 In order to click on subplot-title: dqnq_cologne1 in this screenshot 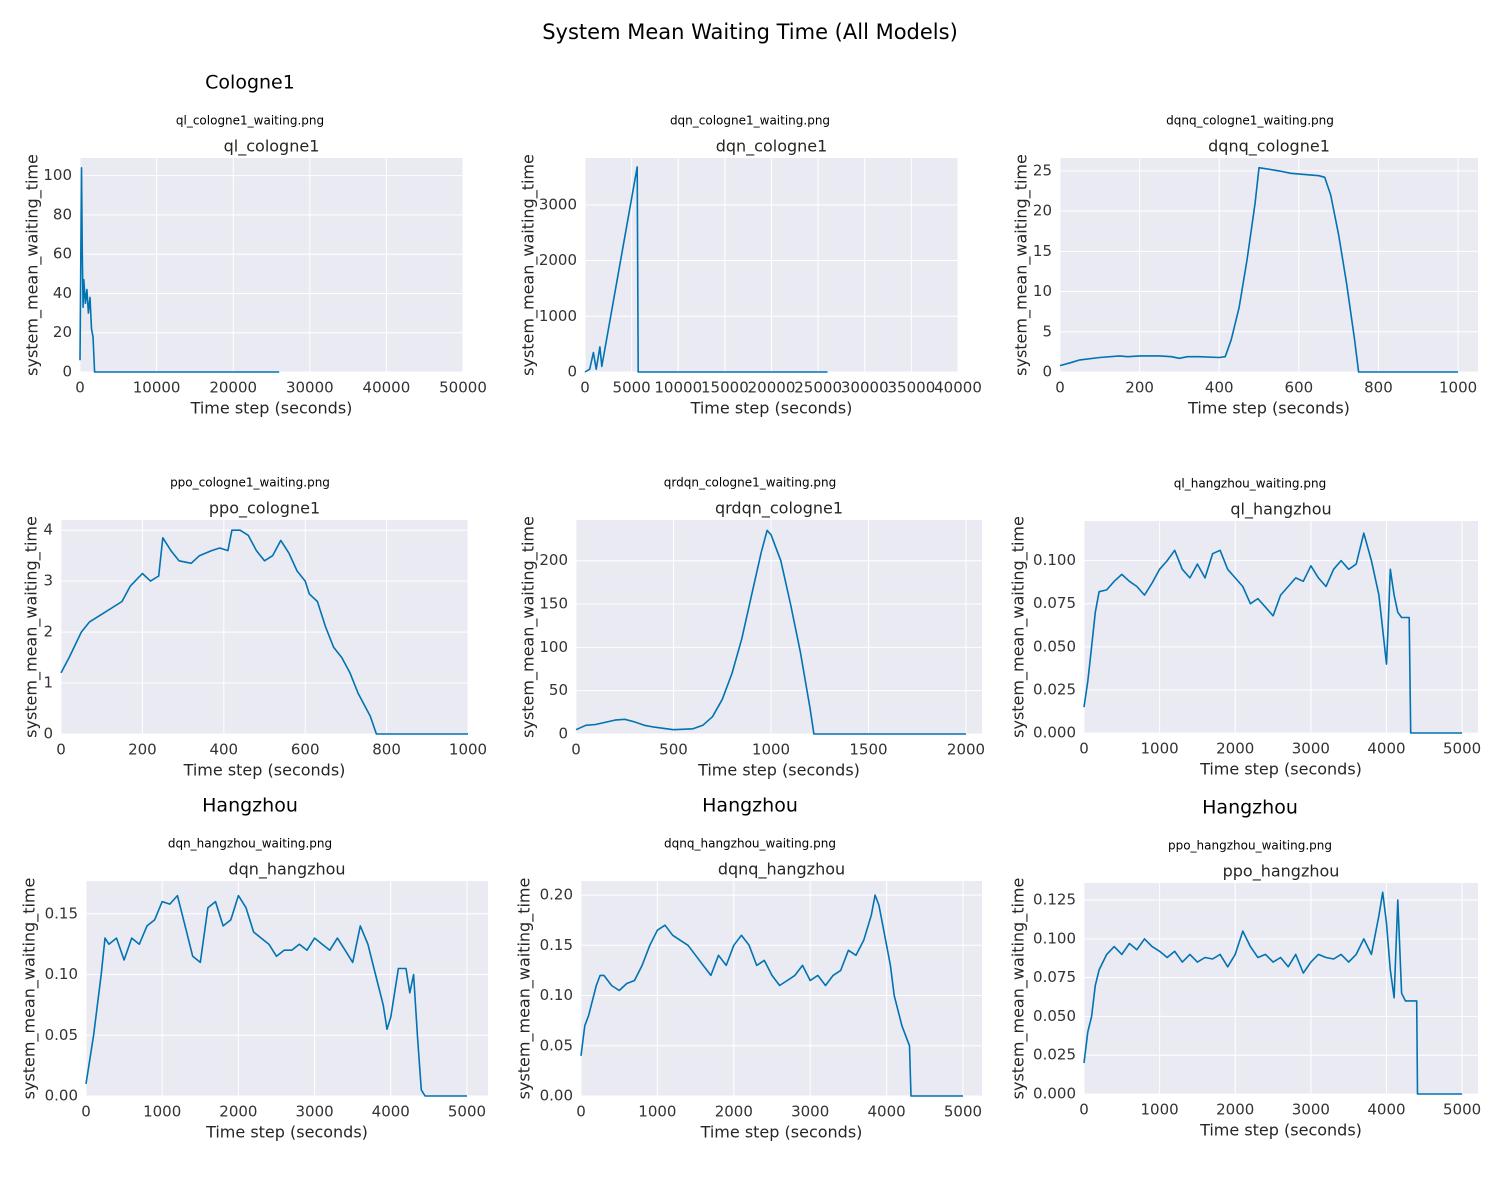, I will do `click(1269, 147)`.